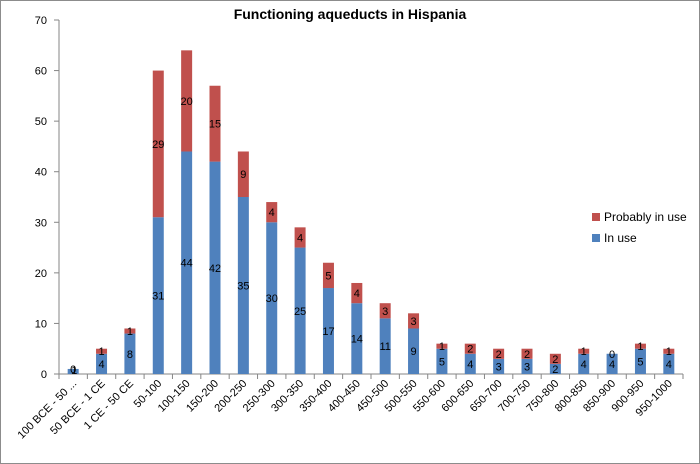 The image size is (700, 464). Describe the element at coordinates (350, 14) in the screenshot. I see `chart-title: Functioning aqueducts in Hispania` at that location.